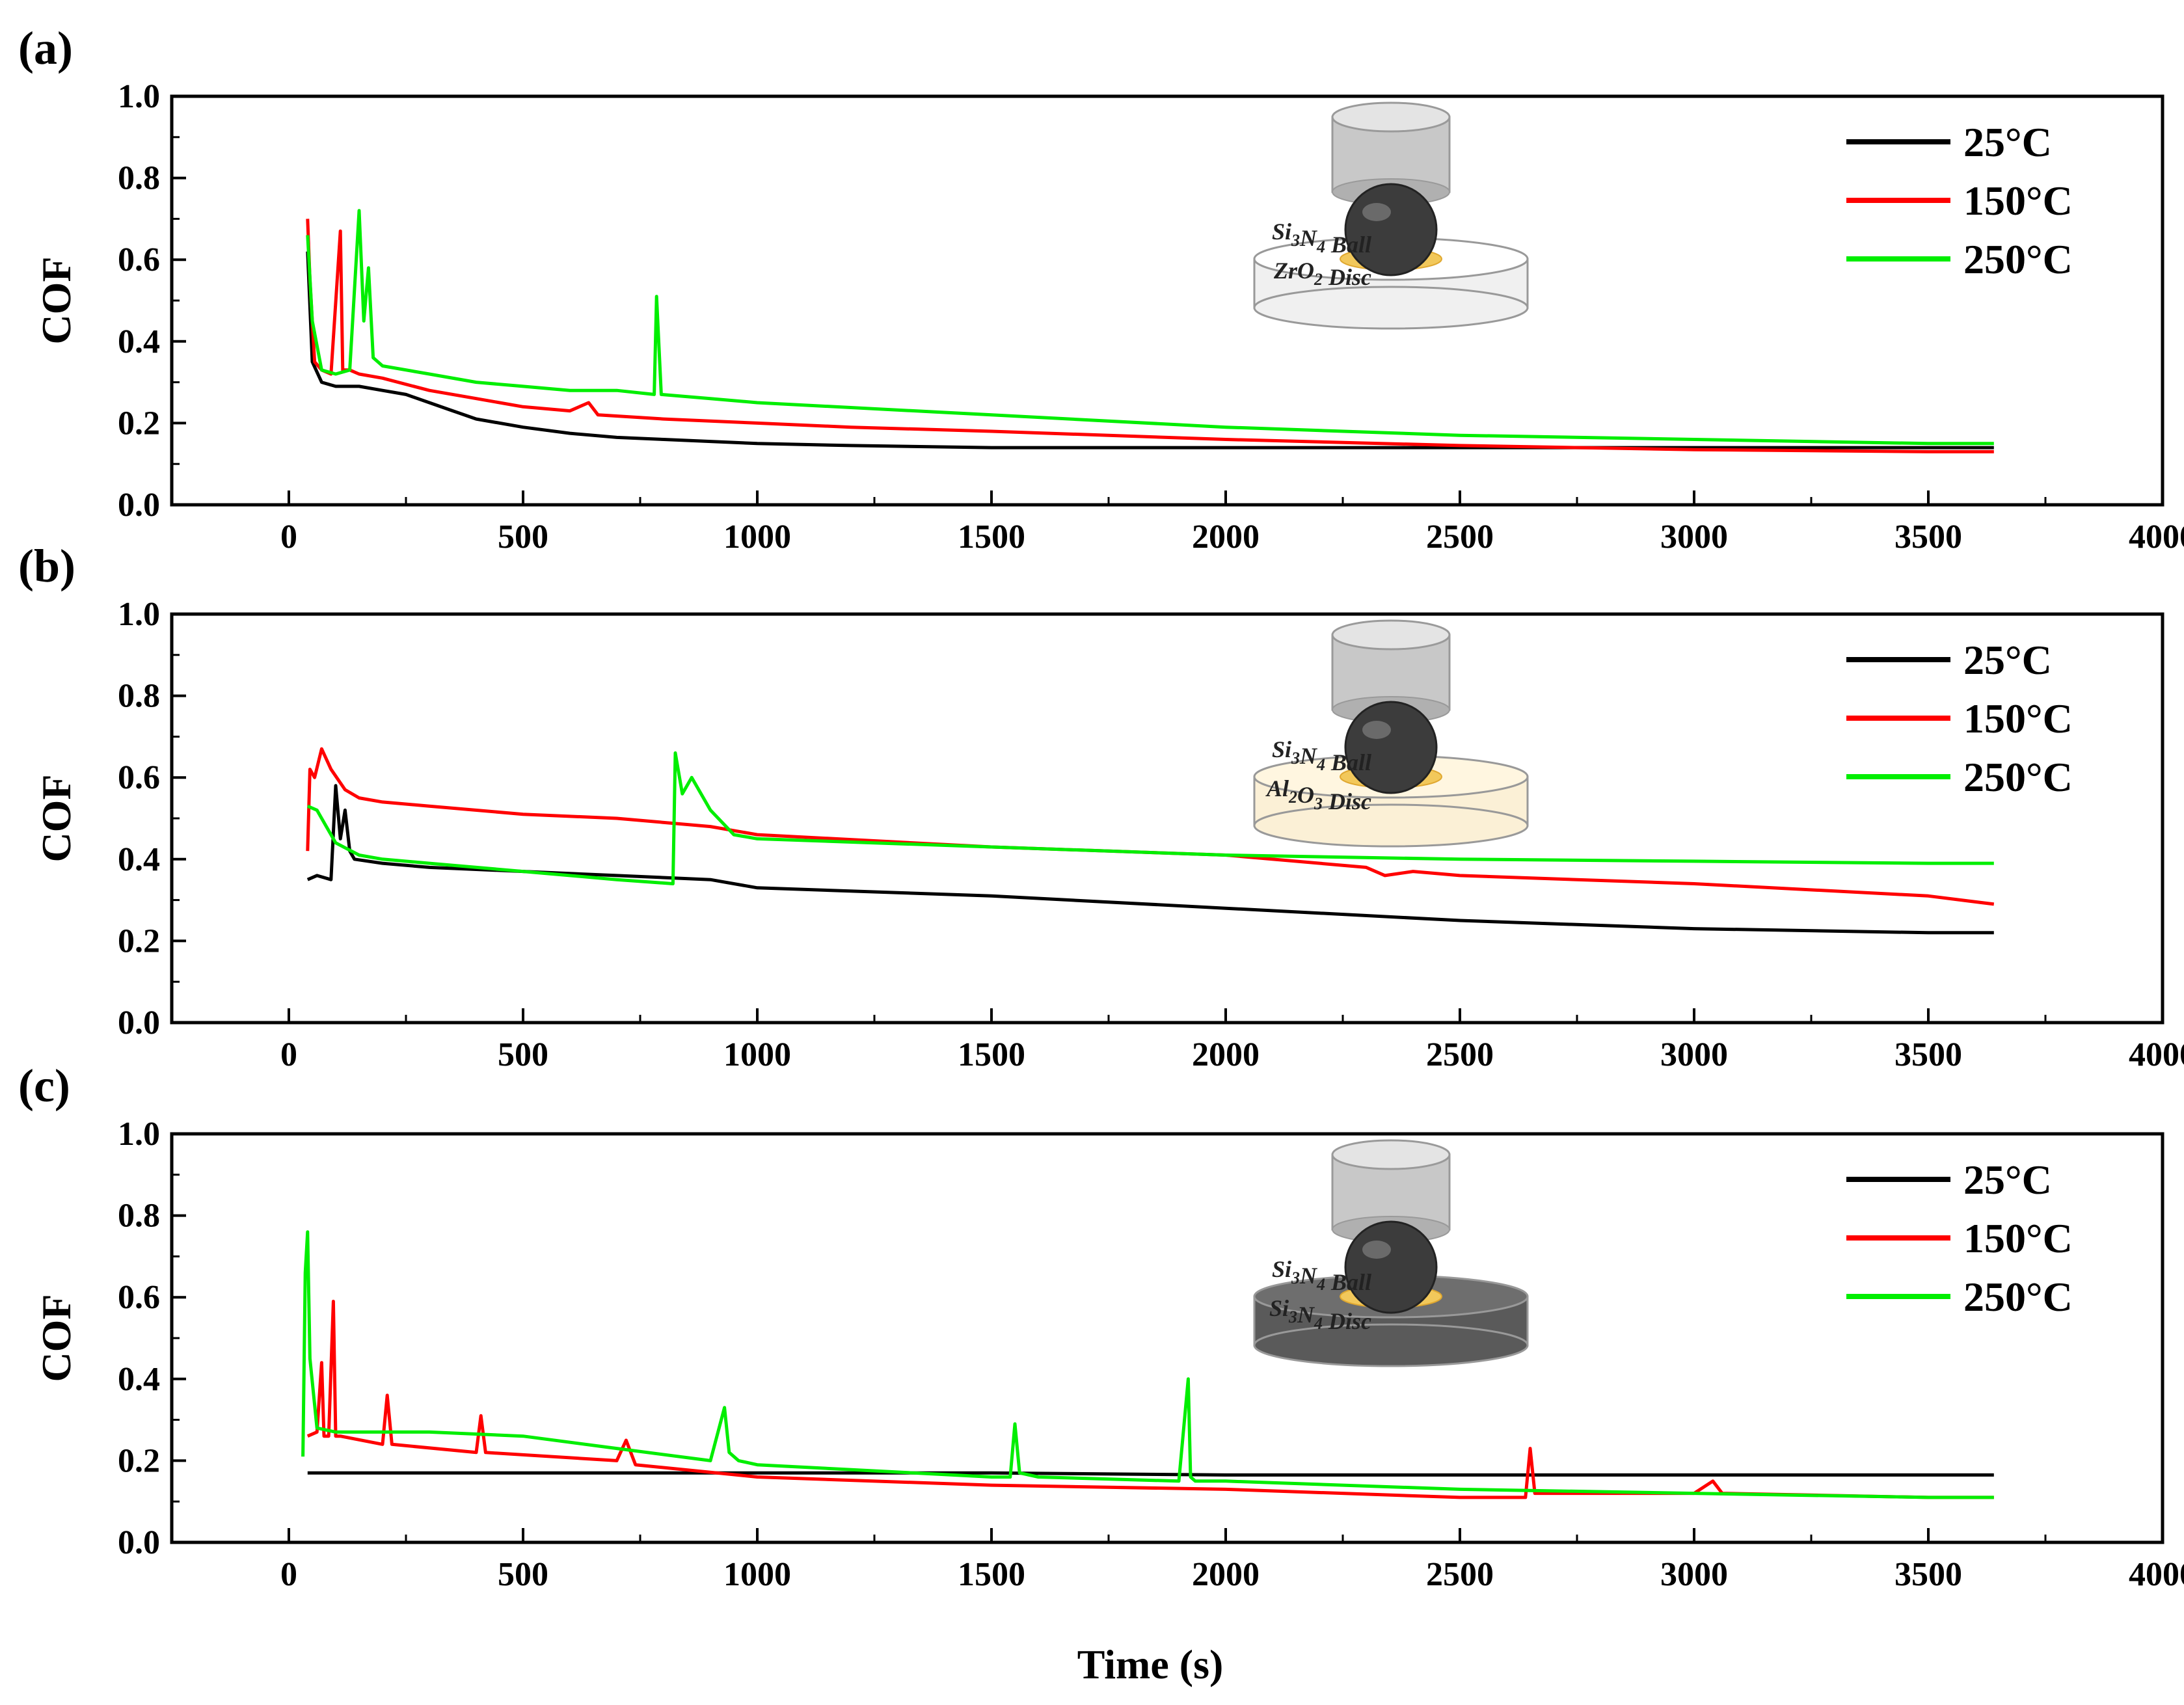  What do you see at coordinates (1320, 1314) in the screenshot?
I see `disc-label: Si3N4 Disc` at bounding box center [1320, 1314].